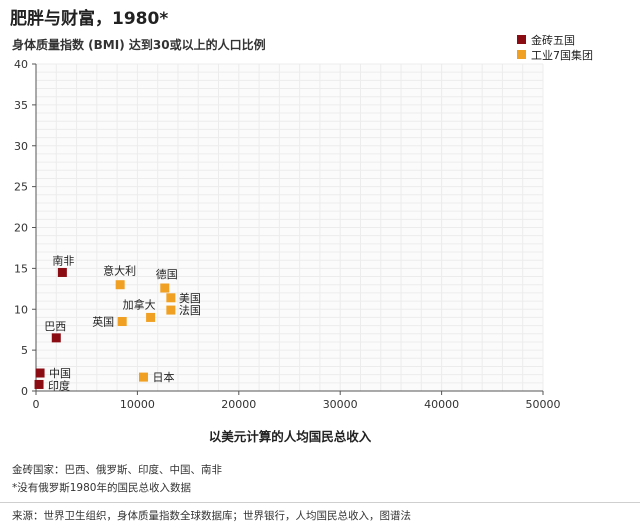 This screenshot has height=525, width=640. I want to click on legend-item-g7: 工业7国集团, so click(555, 54).